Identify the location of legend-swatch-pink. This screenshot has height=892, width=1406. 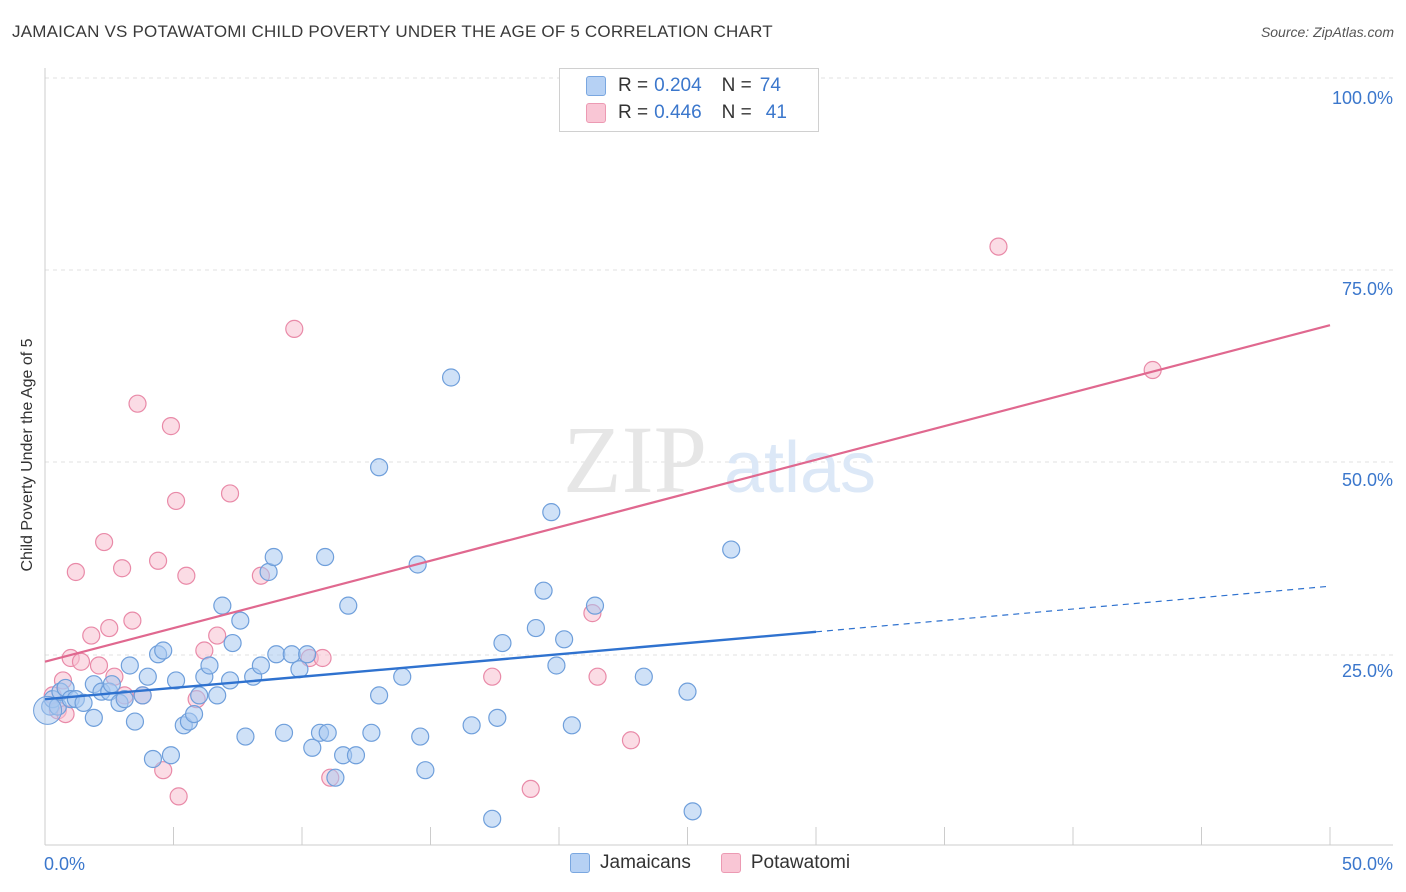
(596, 113).